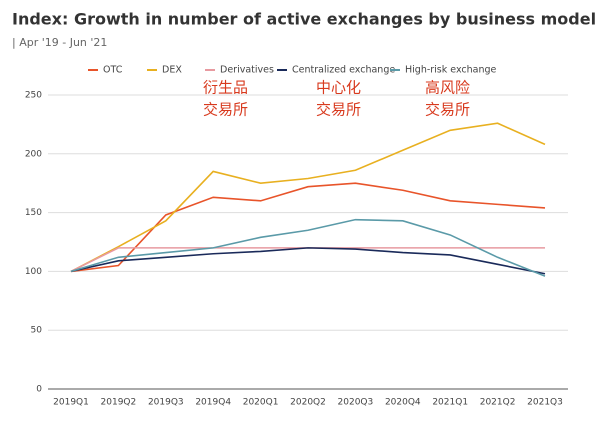  I want to click on x-tick-label: 2019Q1, so click(71, 403).